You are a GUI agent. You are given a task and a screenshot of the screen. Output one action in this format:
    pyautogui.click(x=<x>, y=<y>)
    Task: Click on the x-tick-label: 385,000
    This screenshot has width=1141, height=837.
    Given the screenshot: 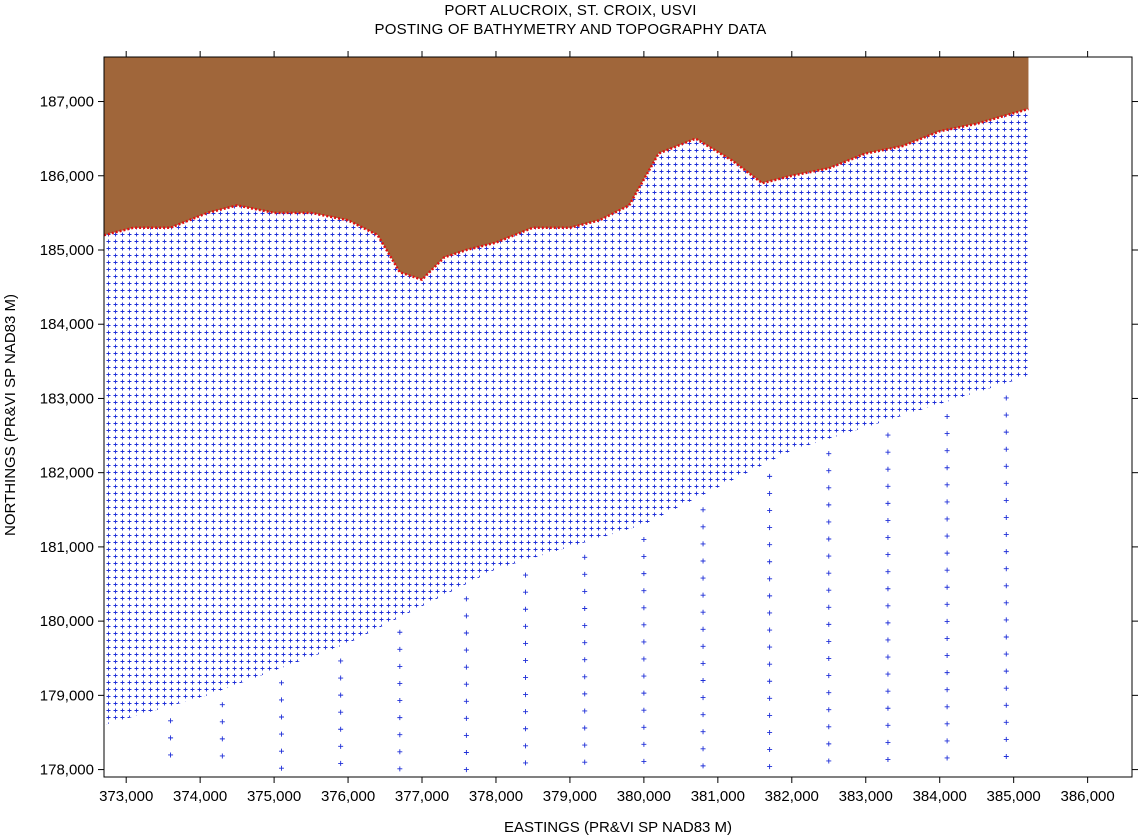 What is the action you would take?
    pyautogui.click(x=1014, y=796)
    